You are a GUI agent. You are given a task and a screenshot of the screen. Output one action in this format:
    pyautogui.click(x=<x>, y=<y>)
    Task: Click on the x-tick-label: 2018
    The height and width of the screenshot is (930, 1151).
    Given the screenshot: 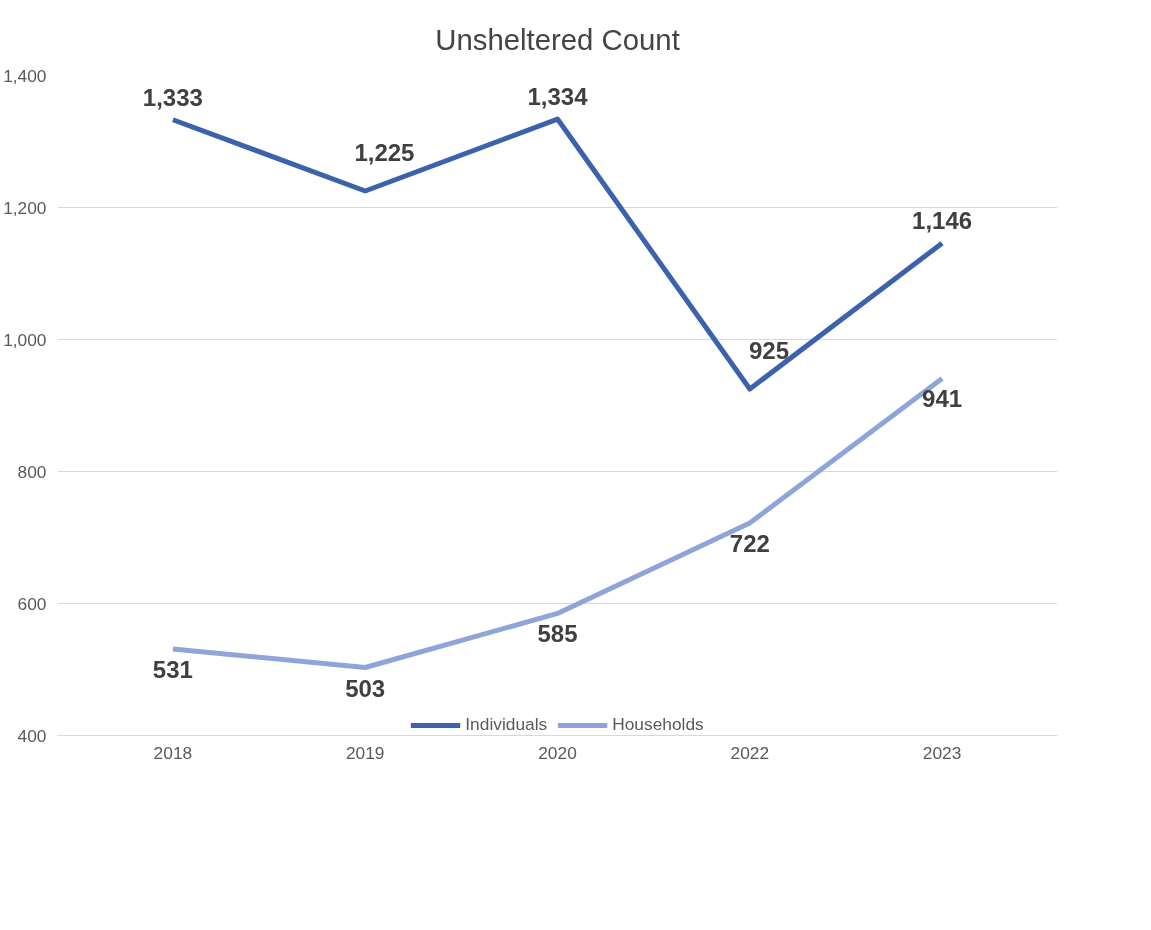 What is the action you would take?
    pyautogui.click(x=173, y=752)
    